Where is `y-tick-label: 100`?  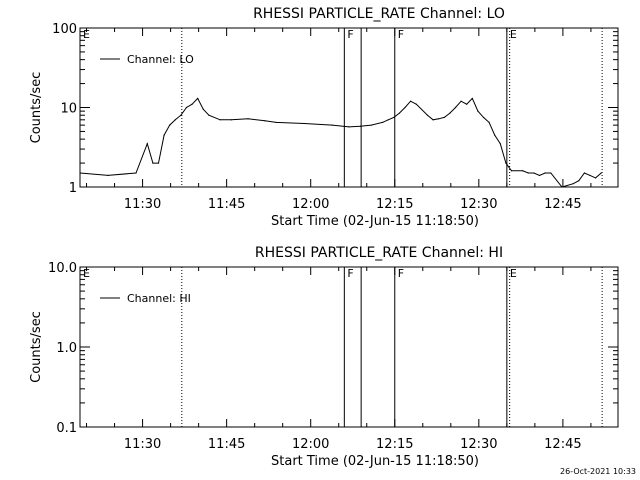
y-tick-label: 100 is located at coordinates (64, 29).